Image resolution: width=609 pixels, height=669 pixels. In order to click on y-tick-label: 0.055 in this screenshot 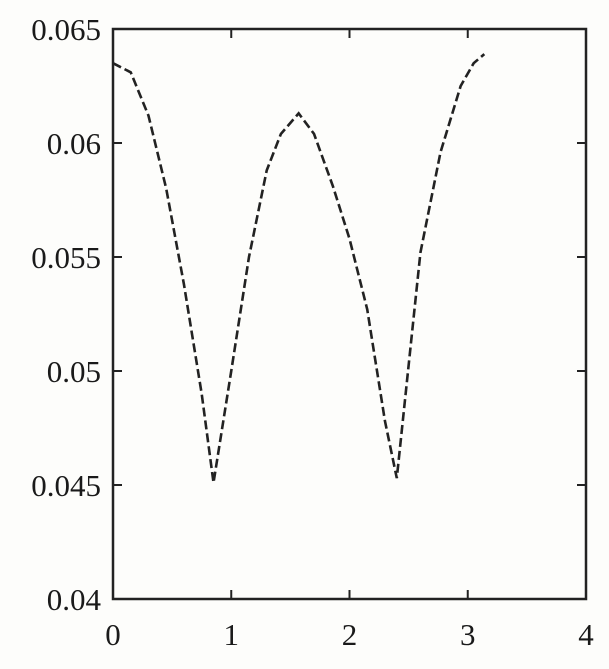, I will do `click(66, 257)`.